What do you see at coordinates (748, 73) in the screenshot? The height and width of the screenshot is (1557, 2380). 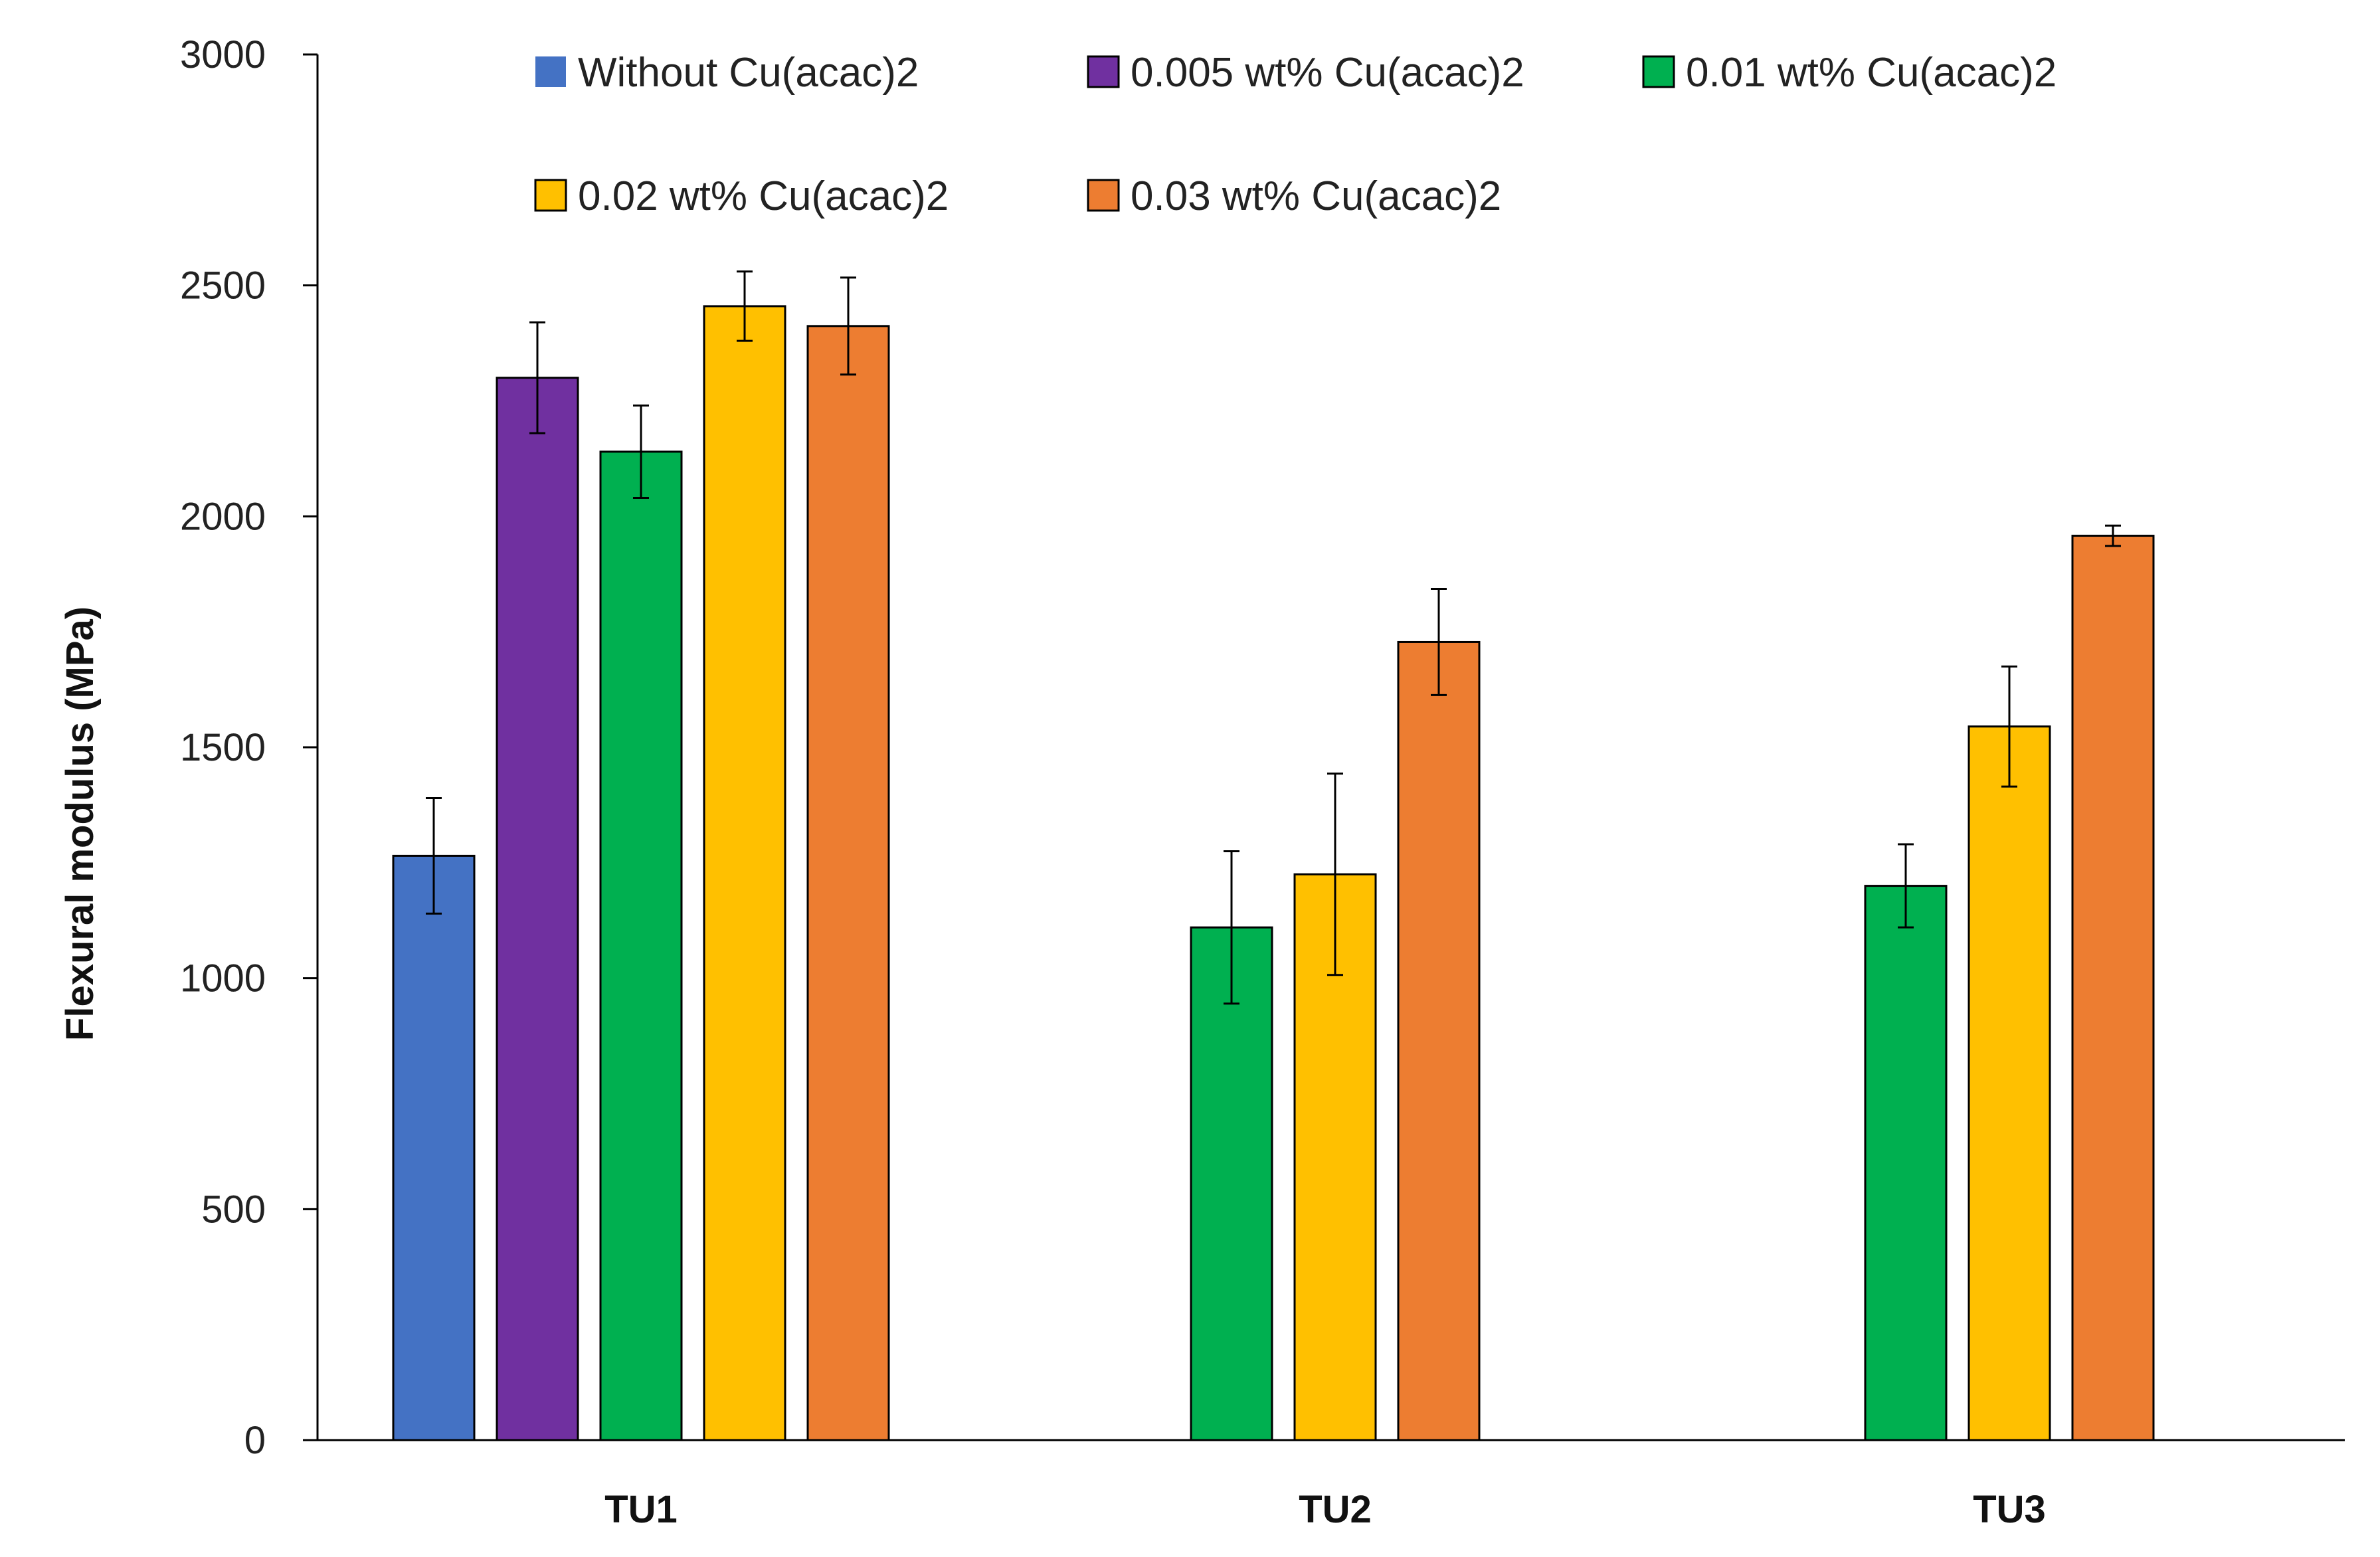 I see `legend-label: Without Cu(acac)2` at bounding box center [748, 73].